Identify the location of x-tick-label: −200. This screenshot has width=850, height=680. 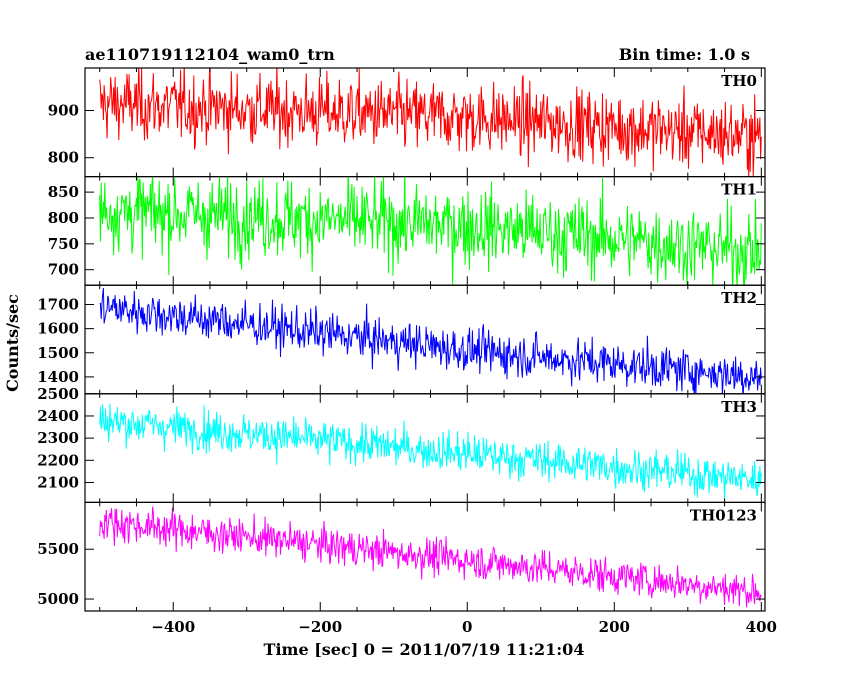
(320, 627).